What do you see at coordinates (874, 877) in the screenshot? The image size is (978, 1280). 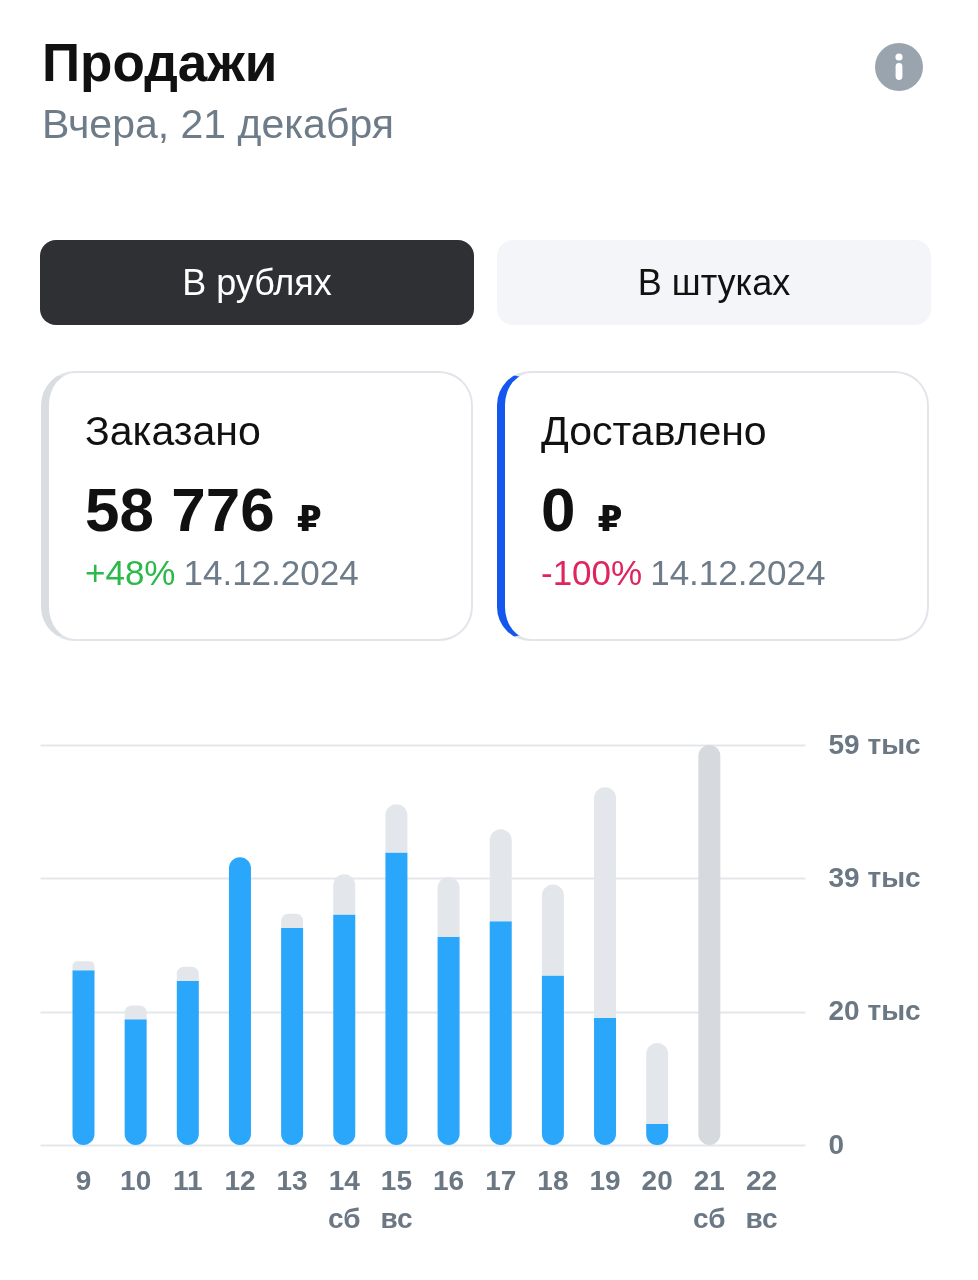 I see `y-tick-label: 39 тыс` at bounding box center [874, 877].